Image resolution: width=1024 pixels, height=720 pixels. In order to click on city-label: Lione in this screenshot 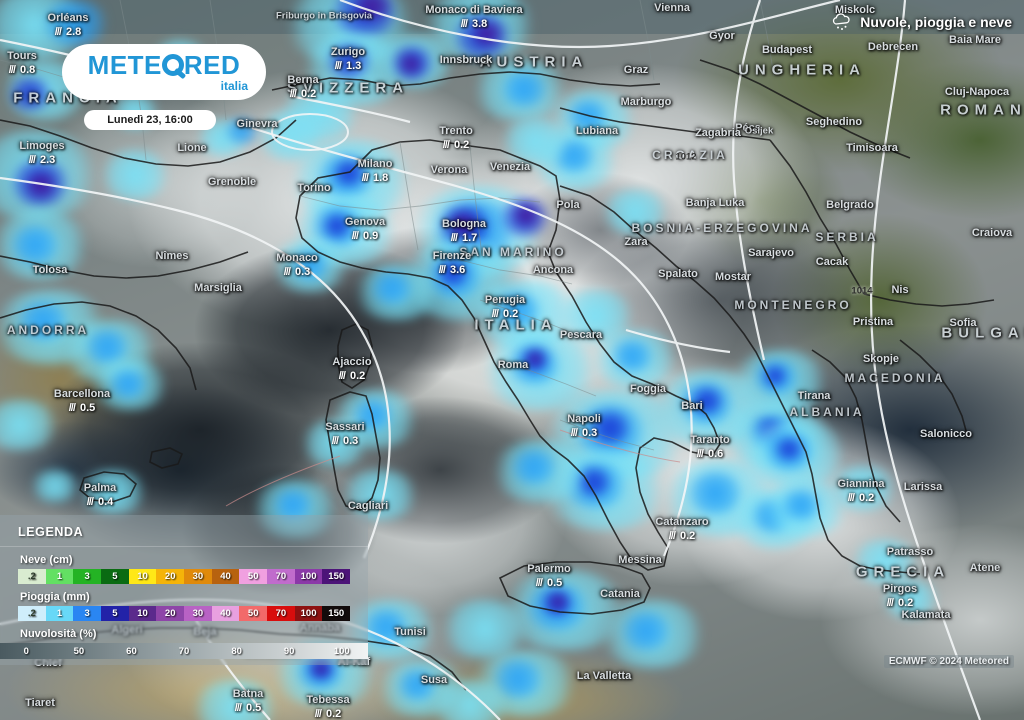, I will do `click(192, 148)`.